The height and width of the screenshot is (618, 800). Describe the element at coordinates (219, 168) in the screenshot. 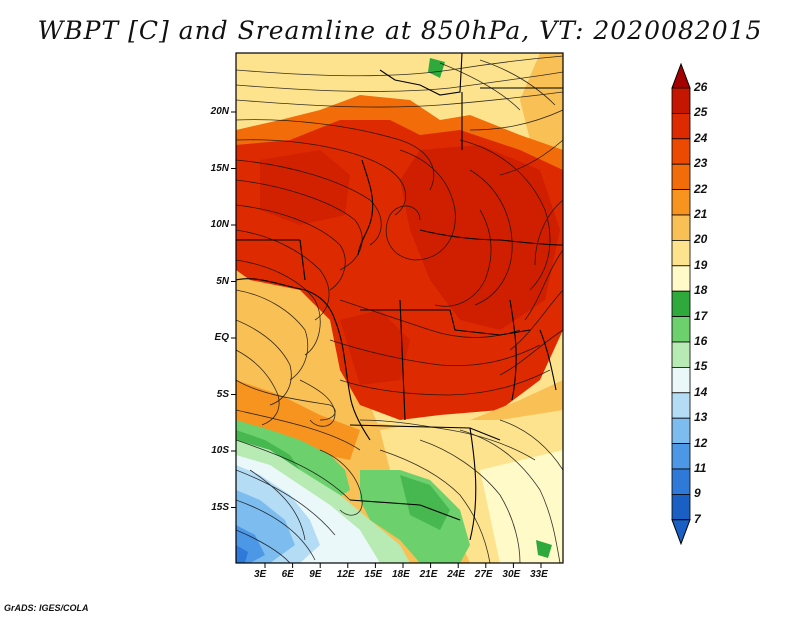

I see `lat-tick-label: 15N` at that location.